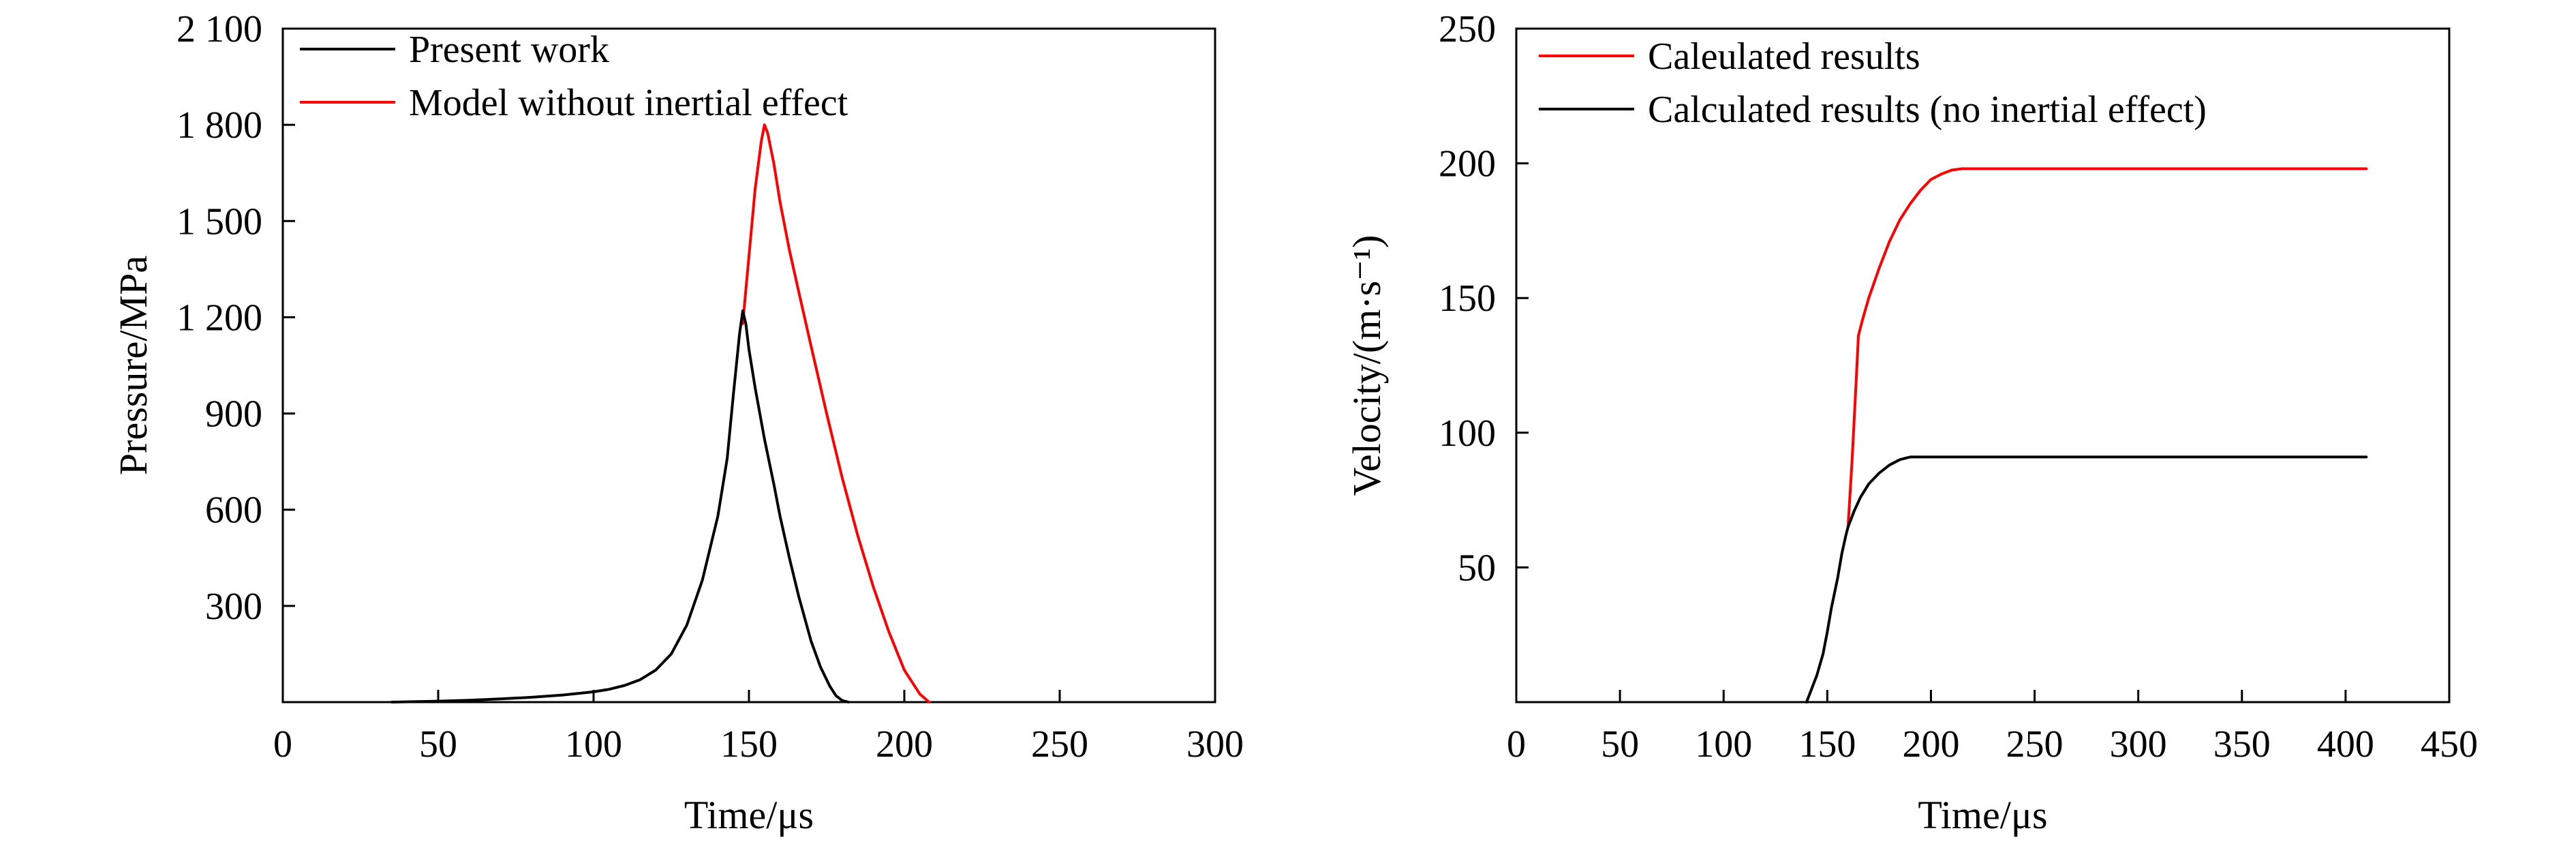 The width and height of the screenshot is (2576, 848). Describe the element at coordinates (220, 221) in the screenshot. I see `y-tick-label: 1 500` at that location.